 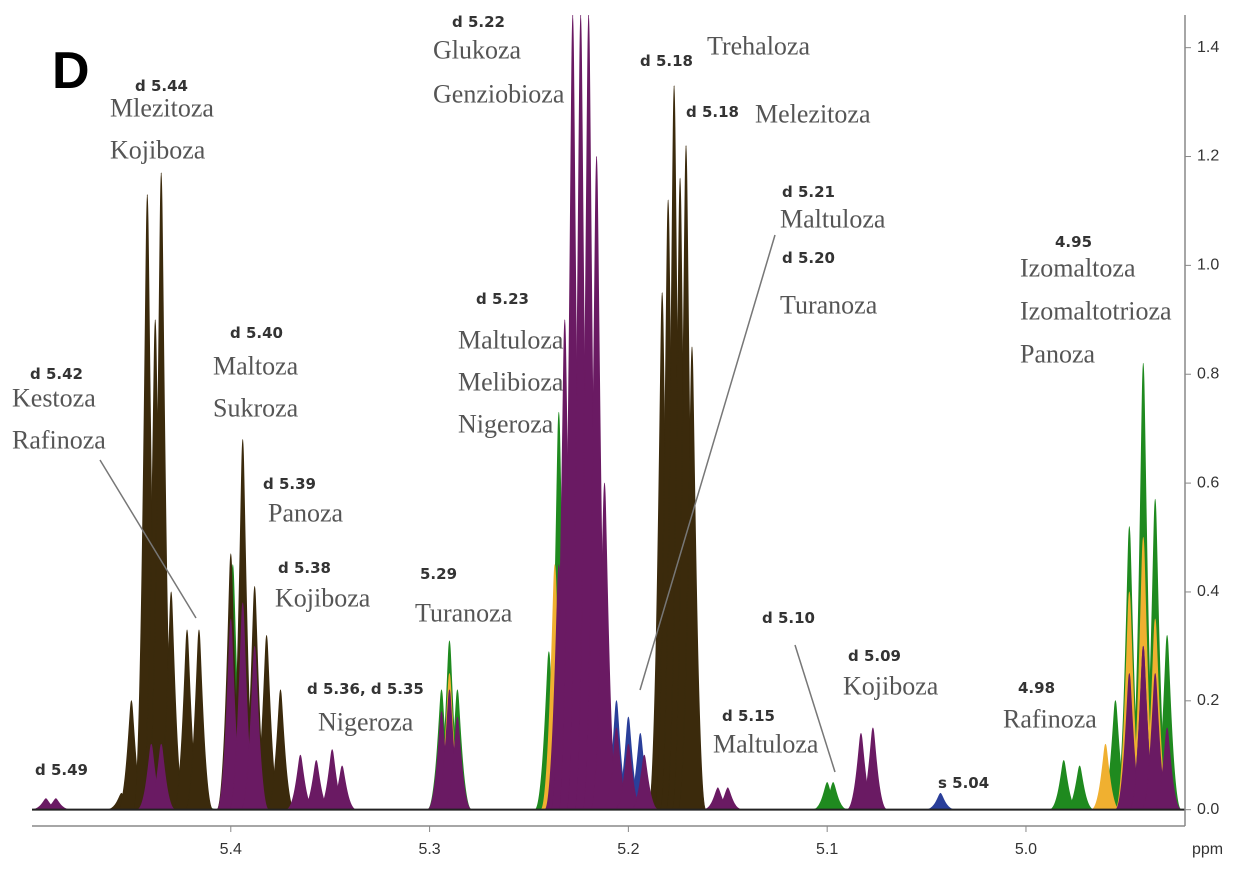 What do you see at coordinates (365, 689) in the screenshot?
I see `shift-label: d 5.36, d 5.35` at bounding box center [365, 689].